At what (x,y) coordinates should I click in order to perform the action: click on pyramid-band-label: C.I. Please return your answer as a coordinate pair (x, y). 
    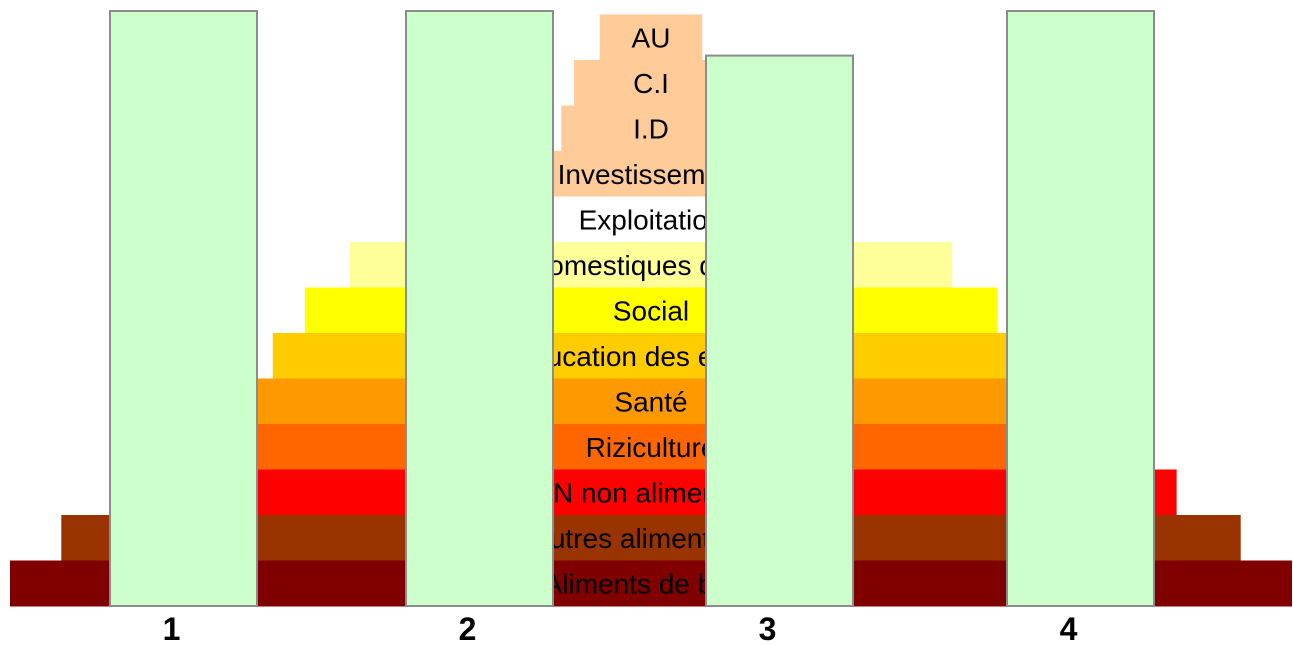
    Looking at the image, I should click on (651, 83).